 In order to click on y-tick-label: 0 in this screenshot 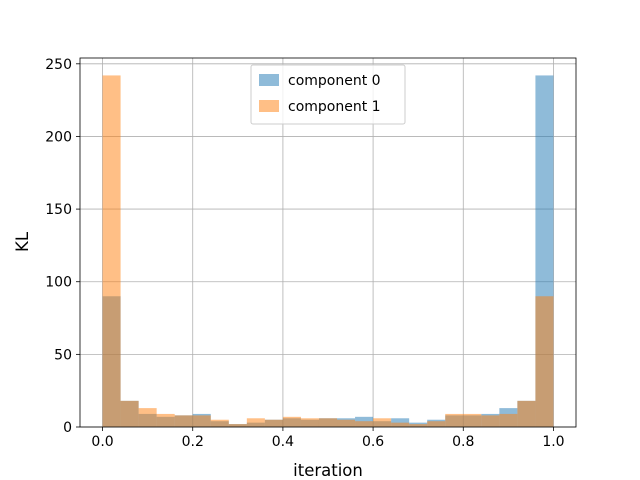, I will do `click(67, 428)`.